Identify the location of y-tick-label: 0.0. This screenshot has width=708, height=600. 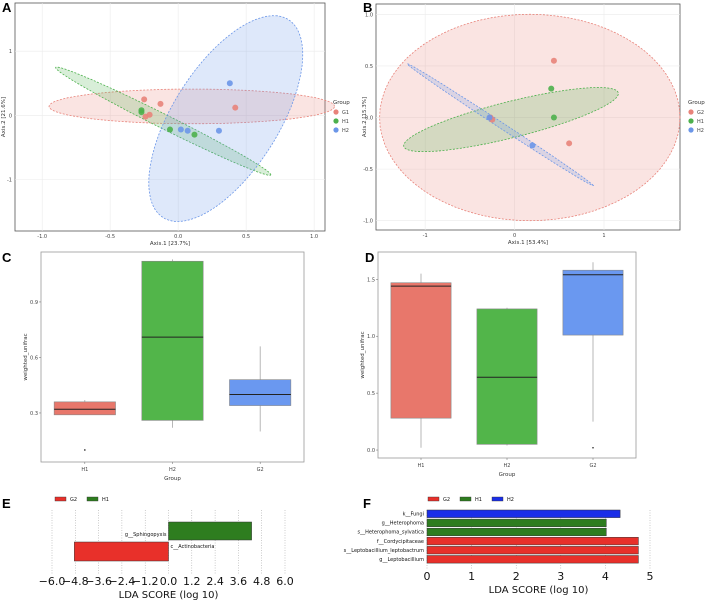
(371, 451).